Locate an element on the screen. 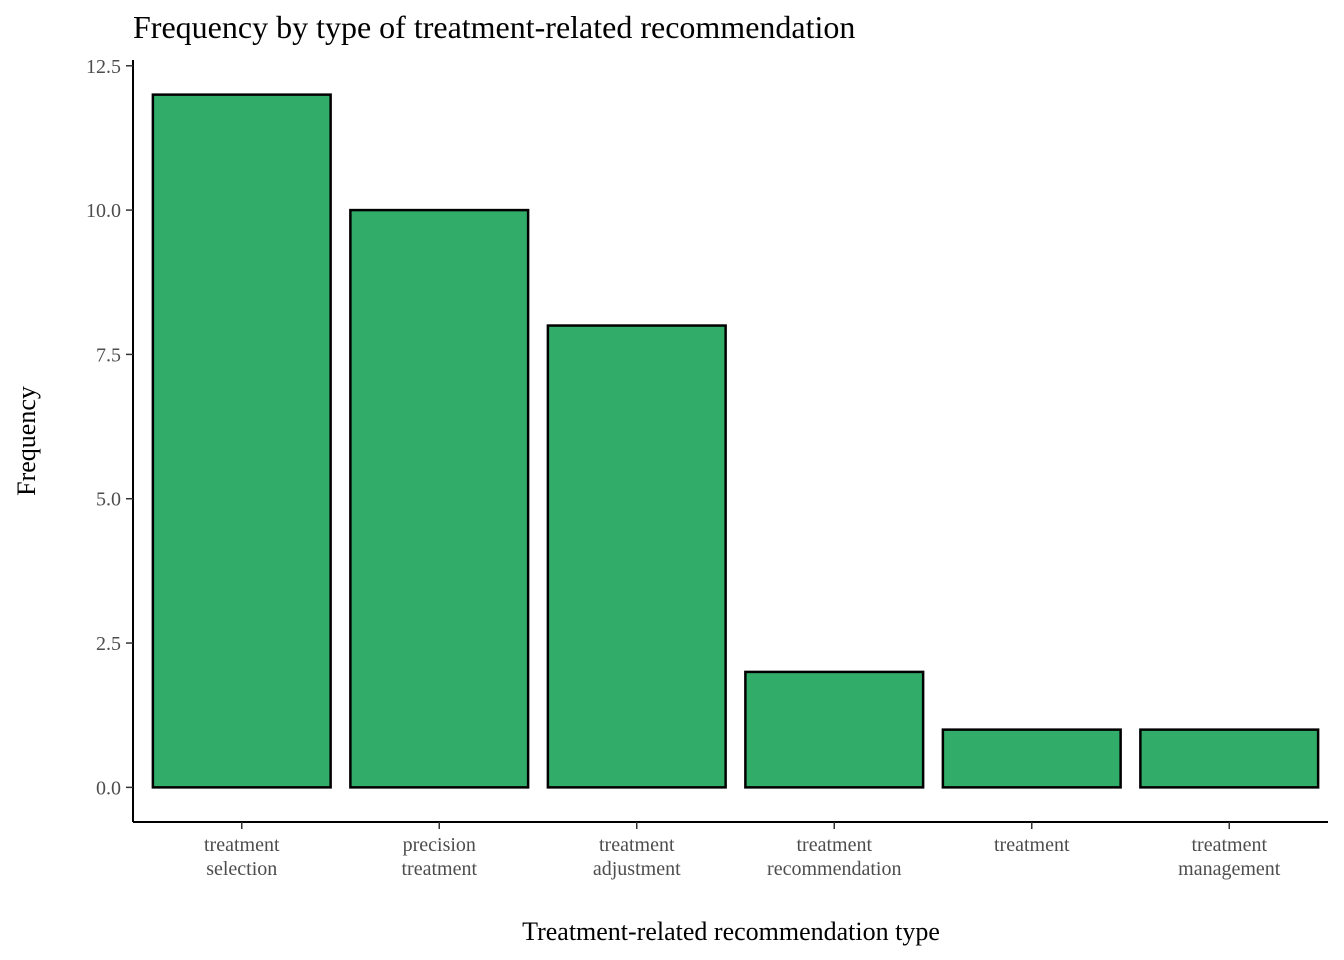 The width and height of the screenshot is (1344, 960). y-tick-label: 7.5 is located at coordinates (108, 355).